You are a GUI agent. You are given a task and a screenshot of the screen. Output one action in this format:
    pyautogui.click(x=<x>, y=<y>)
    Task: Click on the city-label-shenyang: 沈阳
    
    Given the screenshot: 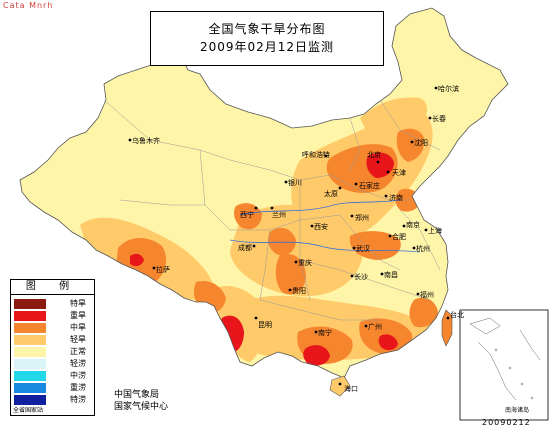 What is the action you would take?
    pyautogui.click(x=421, y=143)
    